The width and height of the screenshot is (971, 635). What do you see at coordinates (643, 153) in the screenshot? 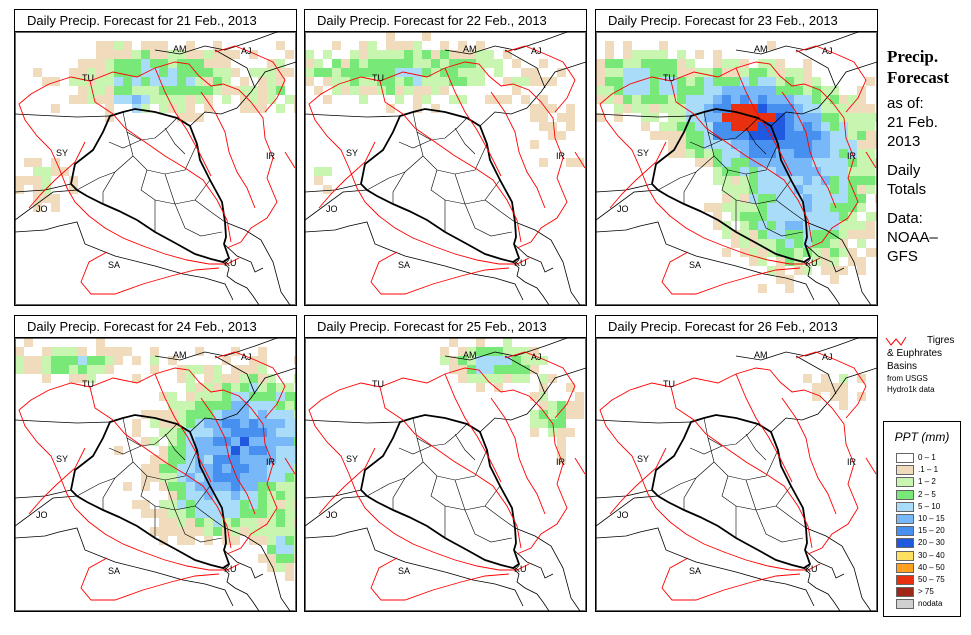
I see `country-label: SY` at bounding box center [643, 153].